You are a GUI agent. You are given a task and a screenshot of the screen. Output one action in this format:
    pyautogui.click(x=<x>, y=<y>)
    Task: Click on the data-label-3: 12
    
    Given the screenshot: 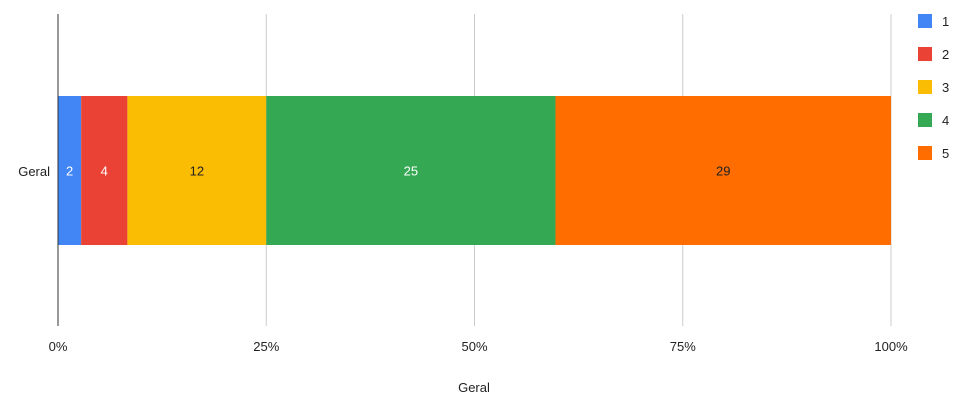 What is the action you would take?
    pyautogui.click(x=197, y=171)
    